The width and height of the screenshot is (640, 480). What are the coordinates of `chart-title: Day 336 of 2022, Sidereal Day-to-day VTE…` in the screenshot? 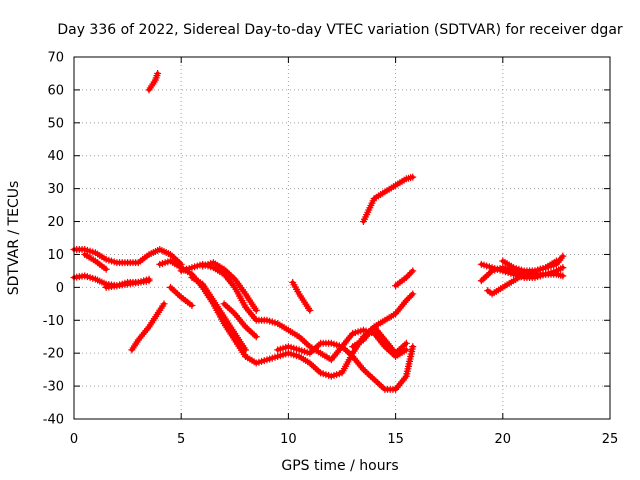 It's located at (340, 30).